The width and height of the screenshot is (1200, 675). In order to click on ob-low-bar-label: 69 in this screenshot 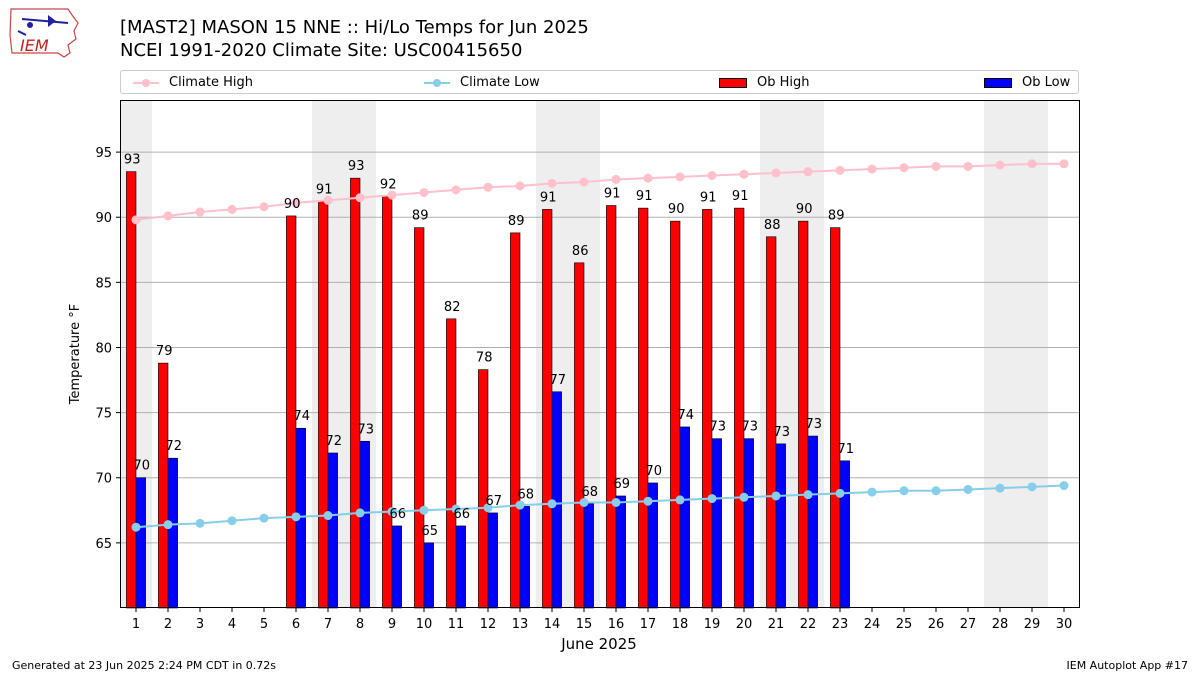, I will do `click(622, 484)`.